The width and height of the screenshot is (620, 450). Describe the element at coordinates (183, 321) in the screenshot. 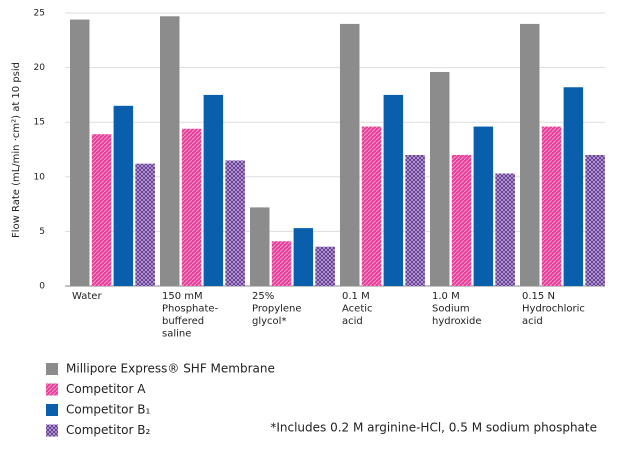

I see `x-tick-label: buffered` at that location.